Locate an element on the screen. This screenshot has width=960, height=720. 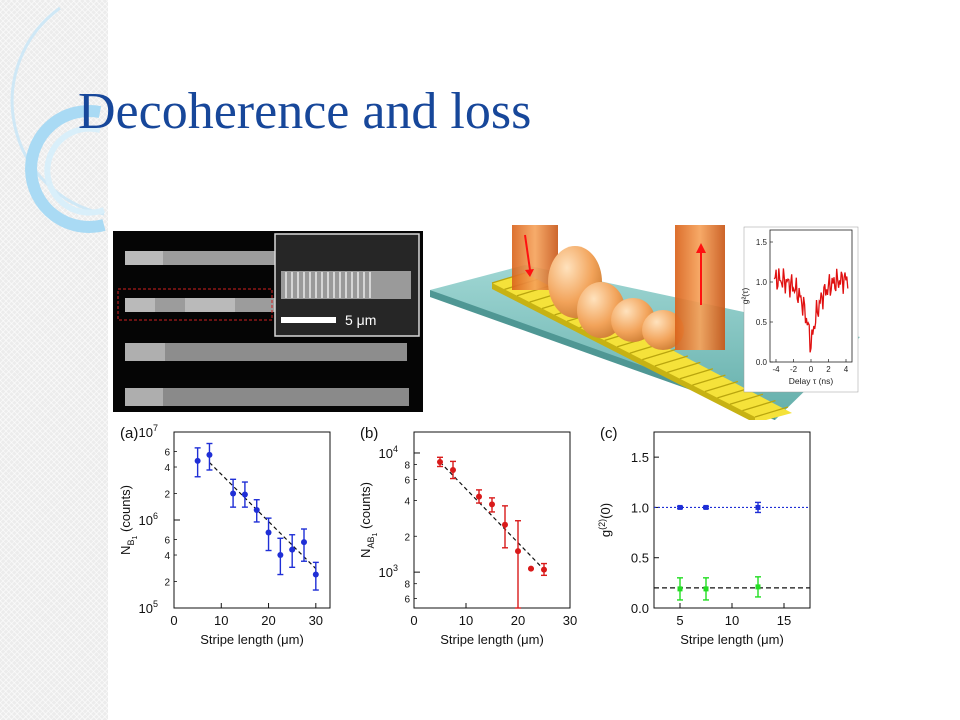
g2-inset-plot: 0.0 0.5 1.0 1.5 -4 -2 0 2 4 Delay τ (ns) g²(τ) is located at coordinates (799, 309).